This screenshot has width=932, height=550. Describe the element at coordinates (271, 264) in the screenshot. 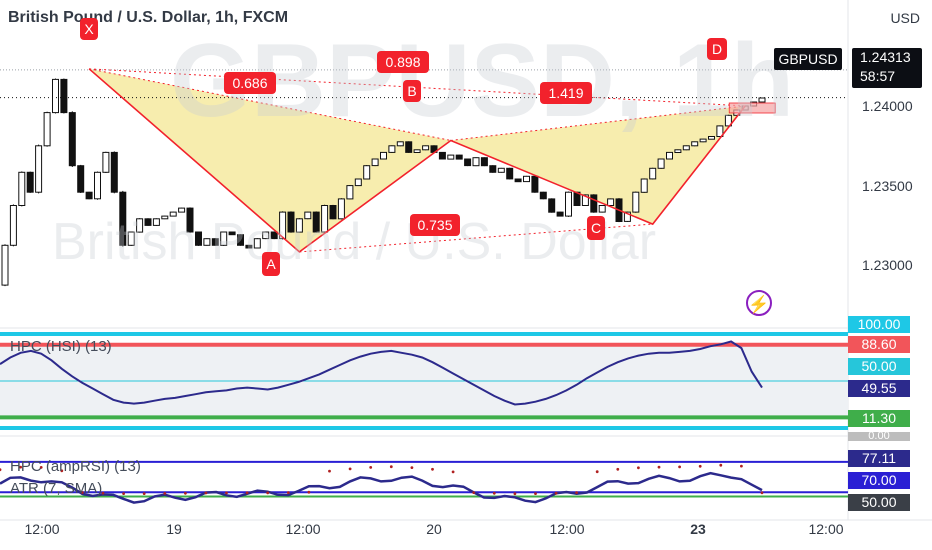

I see `pattern-point-a-label: A` at that location.